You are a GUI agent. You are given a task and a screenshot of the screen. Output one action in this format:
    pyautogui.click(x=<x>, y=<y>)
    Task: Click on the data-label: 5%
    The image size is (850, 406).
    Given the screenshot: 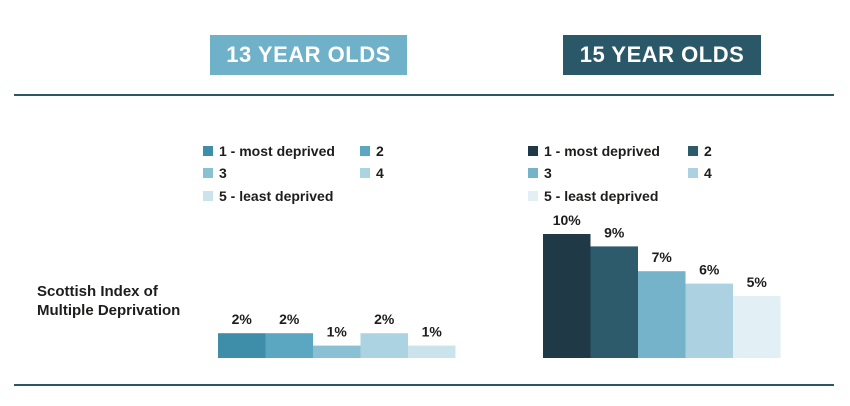 What is the action you would take?
    pyautogui.click(x=757, y=282)
    